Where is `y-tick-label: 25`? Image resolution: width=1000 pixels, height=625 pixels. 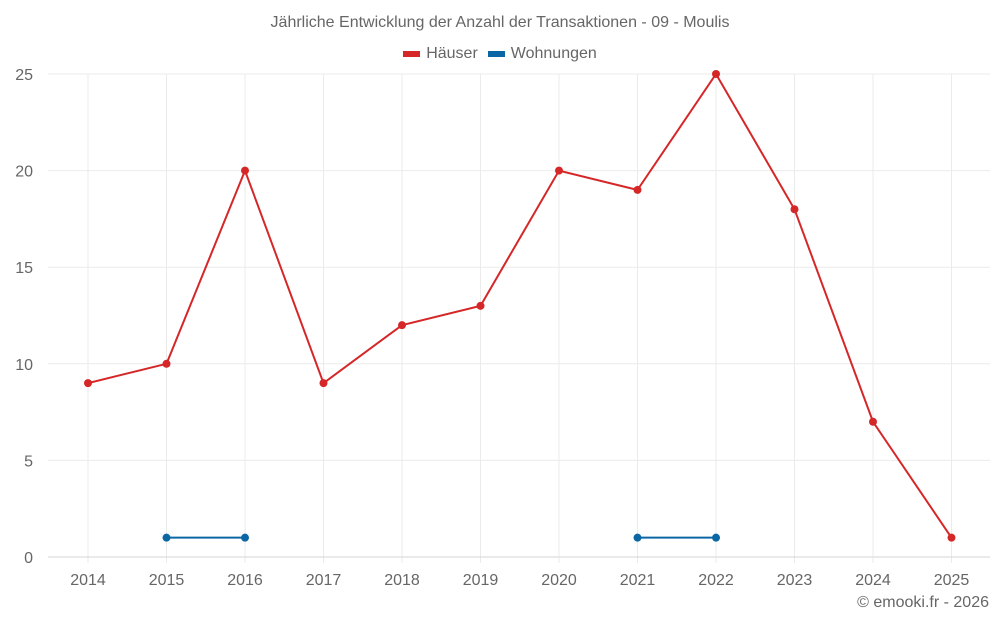
y-tick-label: 25 is located at coordinates (24, 75).